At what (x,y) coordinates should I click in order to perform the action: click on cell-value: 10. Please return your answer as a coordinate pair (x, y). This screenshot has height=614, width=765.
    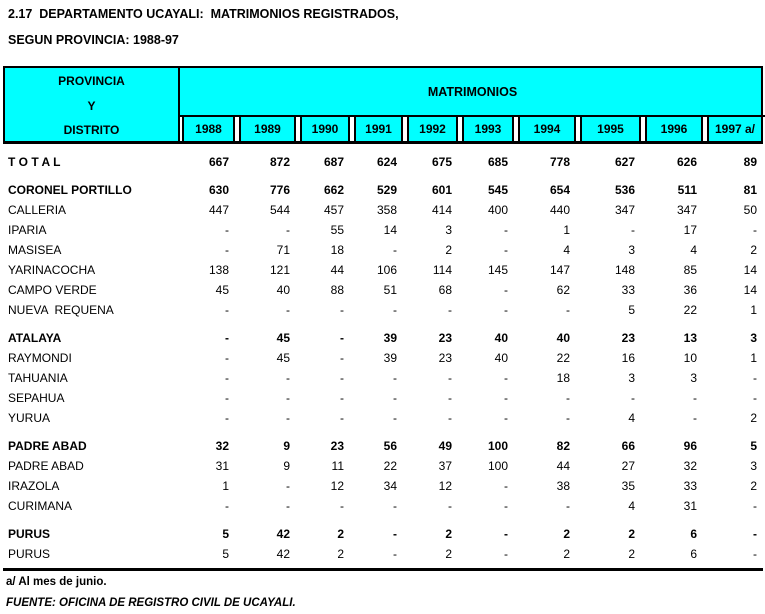
    Looking at the image, I should click on (690, 358).